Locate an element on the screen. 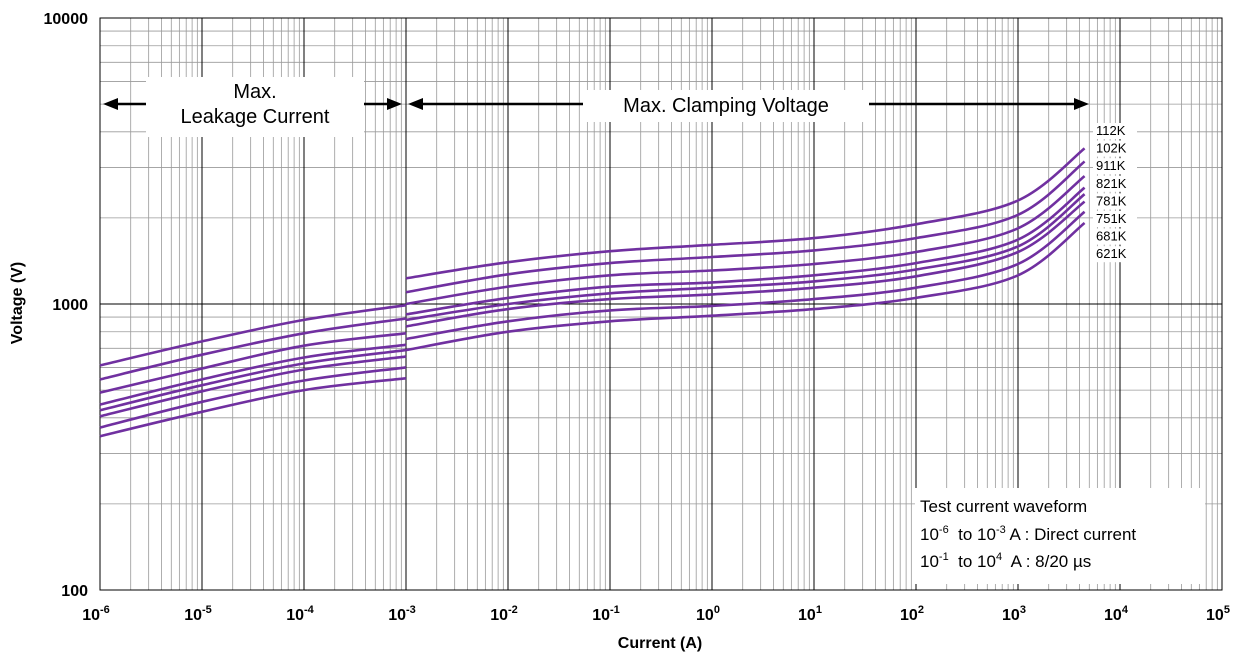 Image resolution: width=1250 pixels, height=657 pixels. series-line-clamping-911K is located at coordinates (745, 240).